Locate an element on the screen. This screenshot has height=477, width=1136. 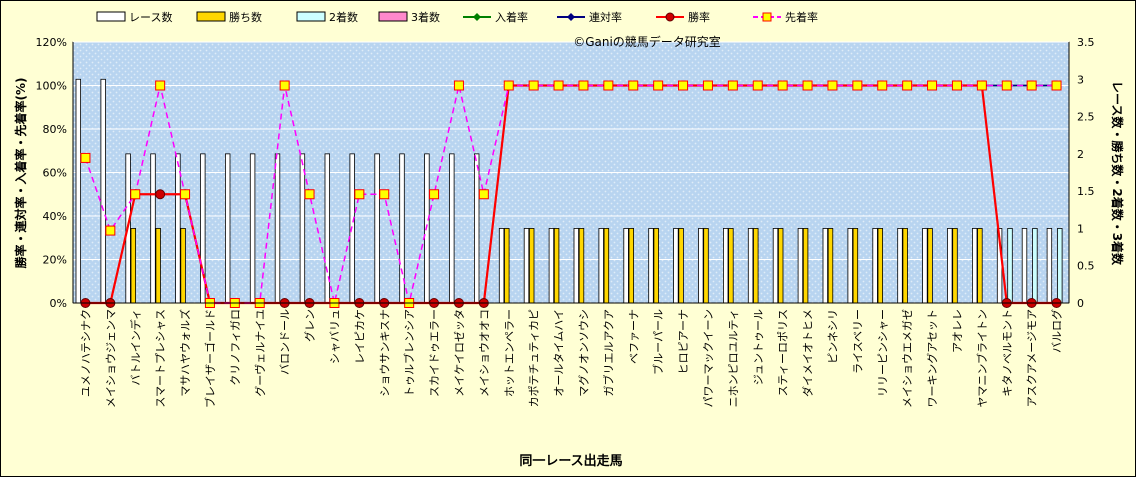
left-axis: 0% 20% 40% 60% 80% 100% 120% is located at coordinates (55, 173).